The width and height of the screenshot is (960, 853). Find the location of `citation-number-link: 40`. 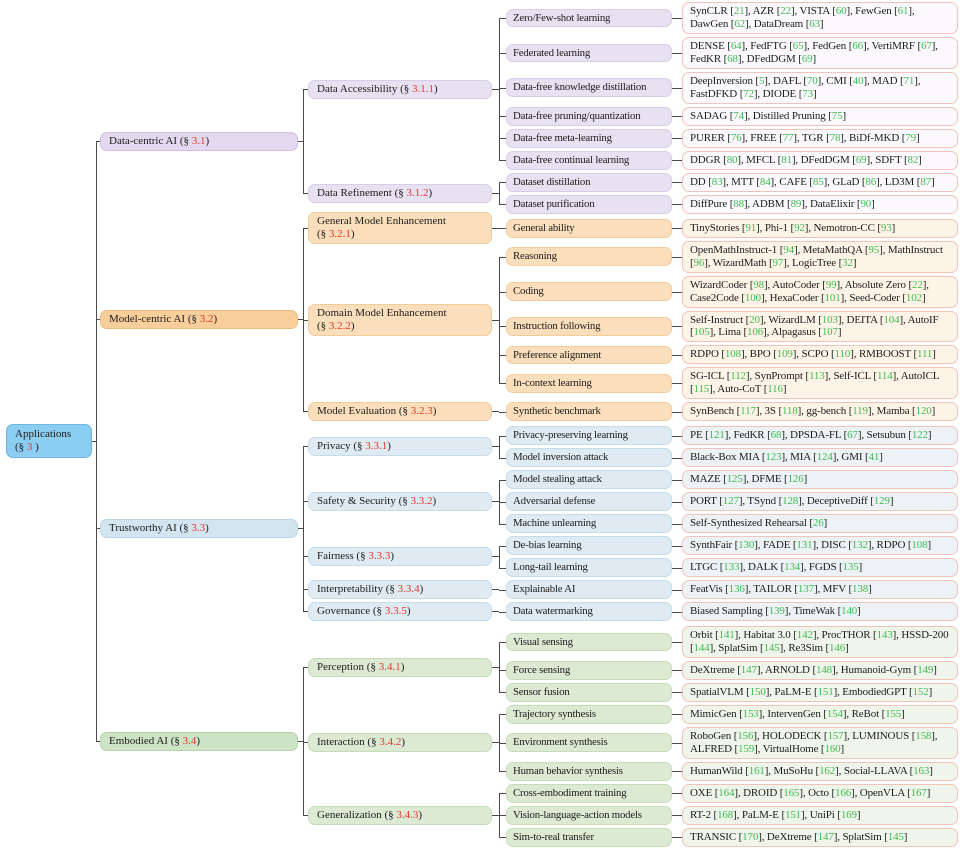

citation-number-link: 40 is located at coordinates (858, 80).